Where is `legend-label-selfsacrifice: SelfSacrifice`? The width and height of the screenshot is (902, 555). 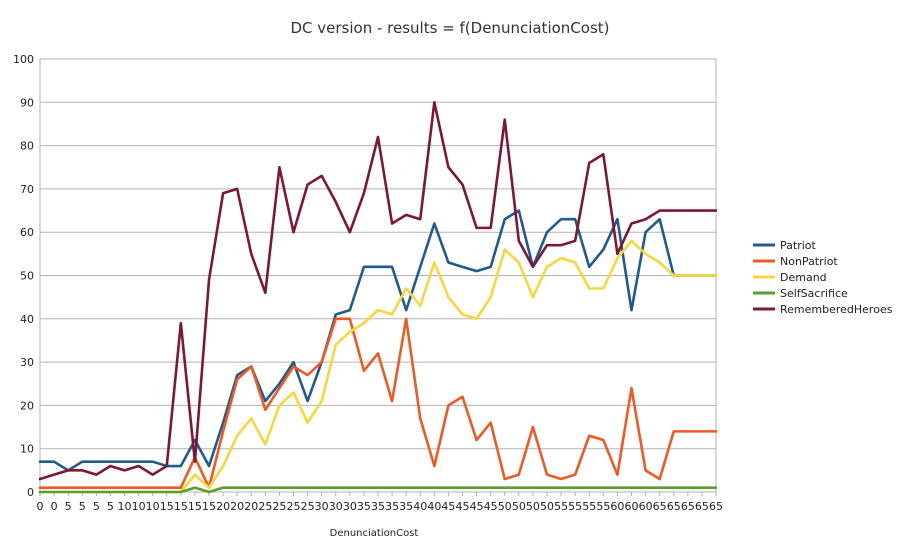 legend-label-selfsacrifice: SelfSacrifice is located at coordinates (814, 293).